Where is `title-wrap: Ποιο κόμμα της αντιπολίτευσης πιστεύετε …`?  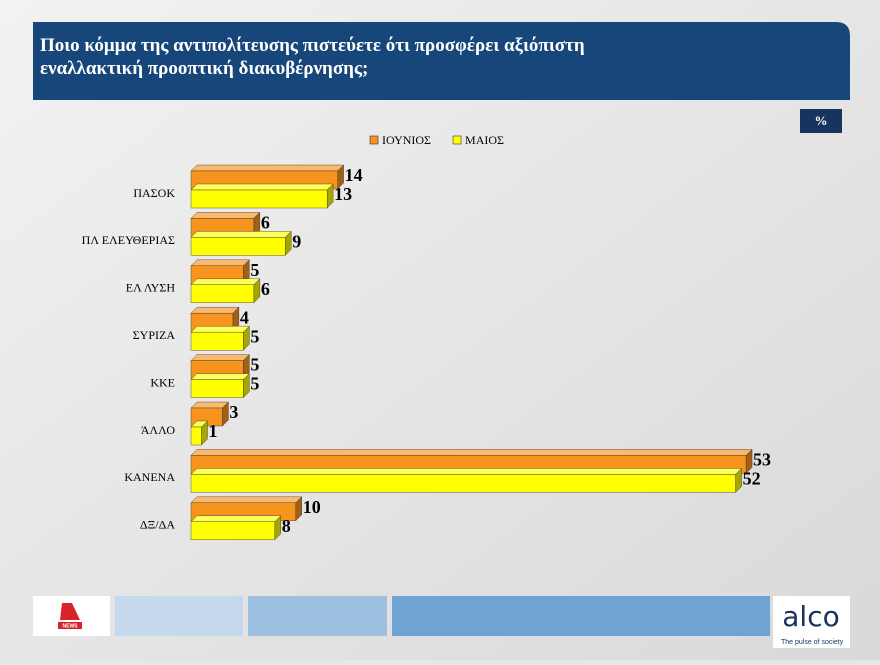 title-wrap: Ποιο κόμμα της αντιπολίτευσης πιστεύετε … is located at coordinates (312, 57).